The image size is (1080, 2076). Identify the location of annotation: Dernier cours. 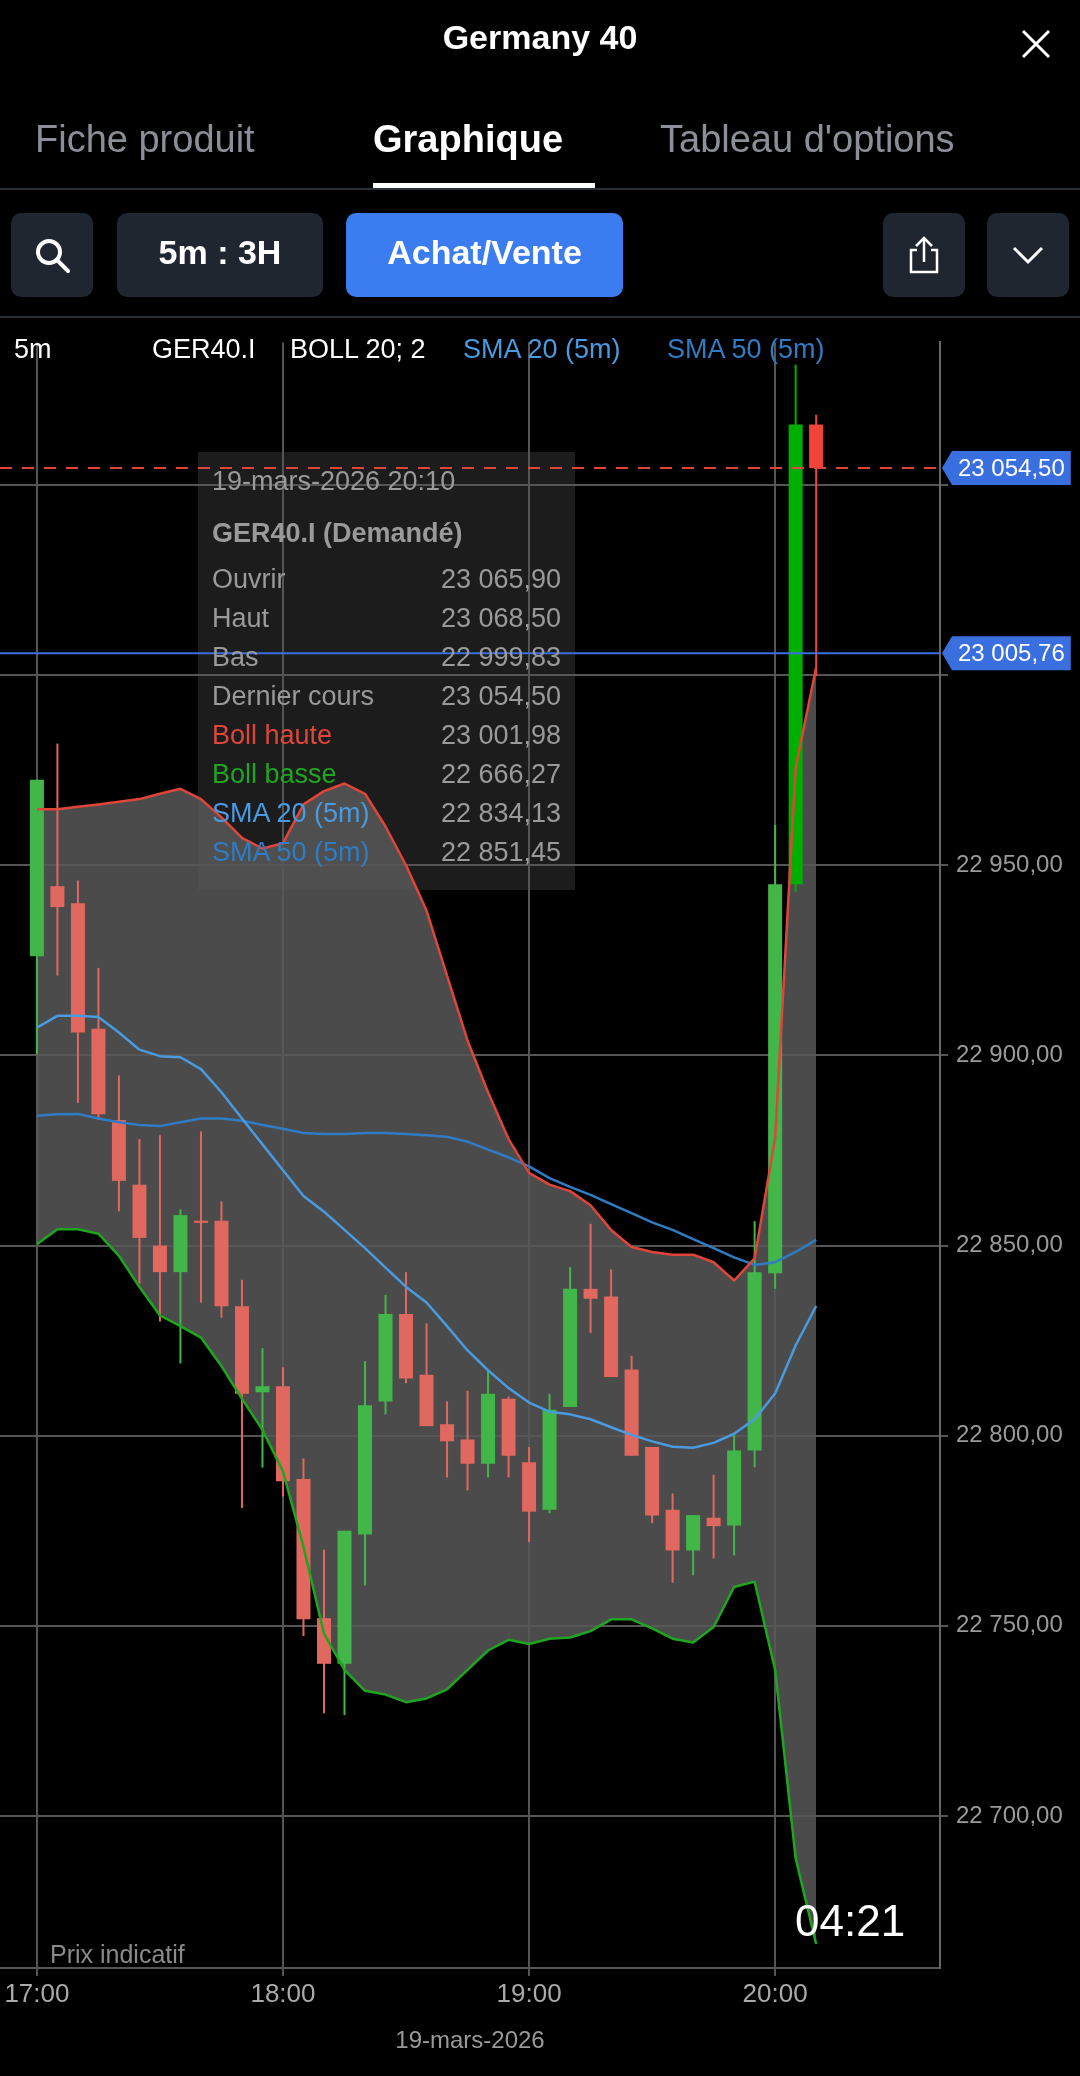
(293, 696).